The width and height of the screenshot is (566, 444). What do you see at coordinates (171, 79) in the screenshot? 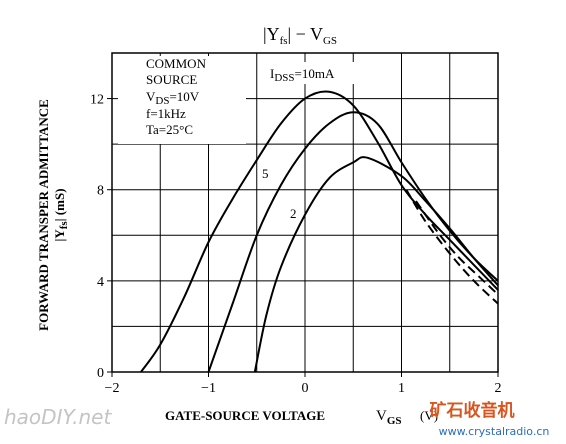
I see `condition: SOURCE` at bounding box center [171, 79].